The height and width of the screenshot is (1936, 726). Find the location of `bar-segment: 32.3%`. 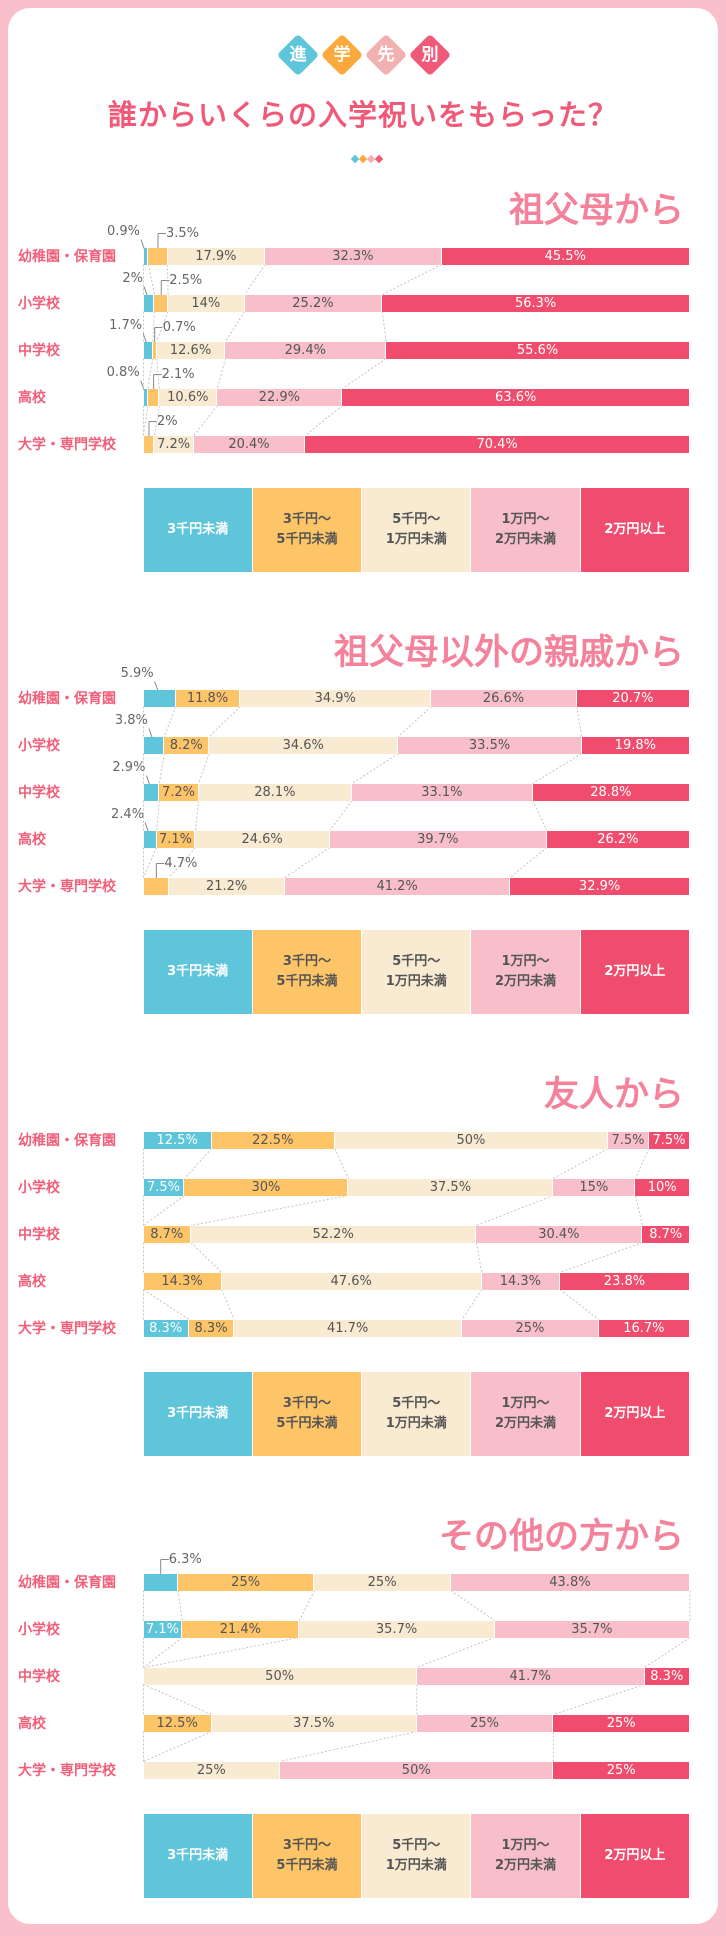

bar-segment: 32.3% is located at coordinates (353, 256).